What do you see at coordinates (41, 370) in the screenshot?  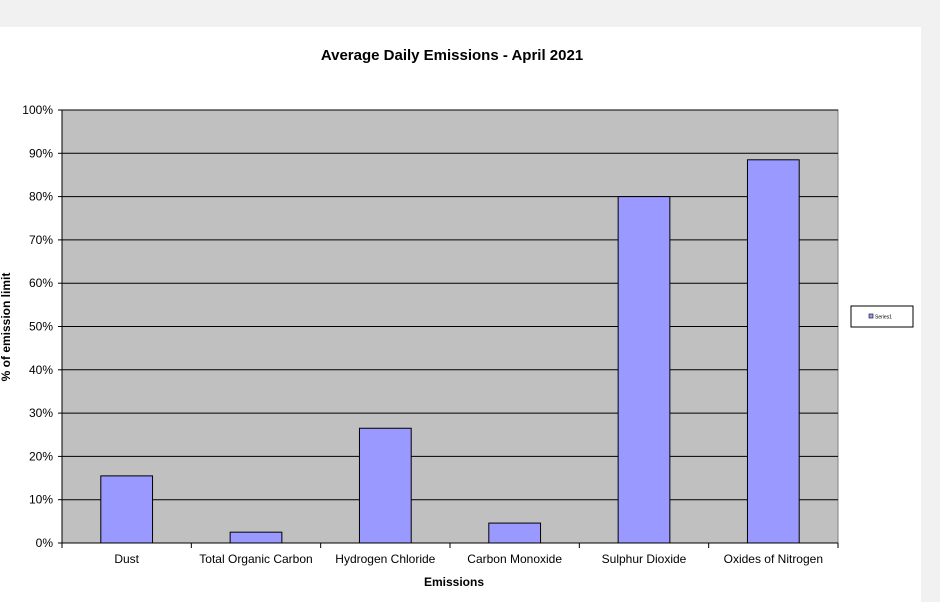 I see `y-tick-label: 40%` at bounding box center [41, 370].